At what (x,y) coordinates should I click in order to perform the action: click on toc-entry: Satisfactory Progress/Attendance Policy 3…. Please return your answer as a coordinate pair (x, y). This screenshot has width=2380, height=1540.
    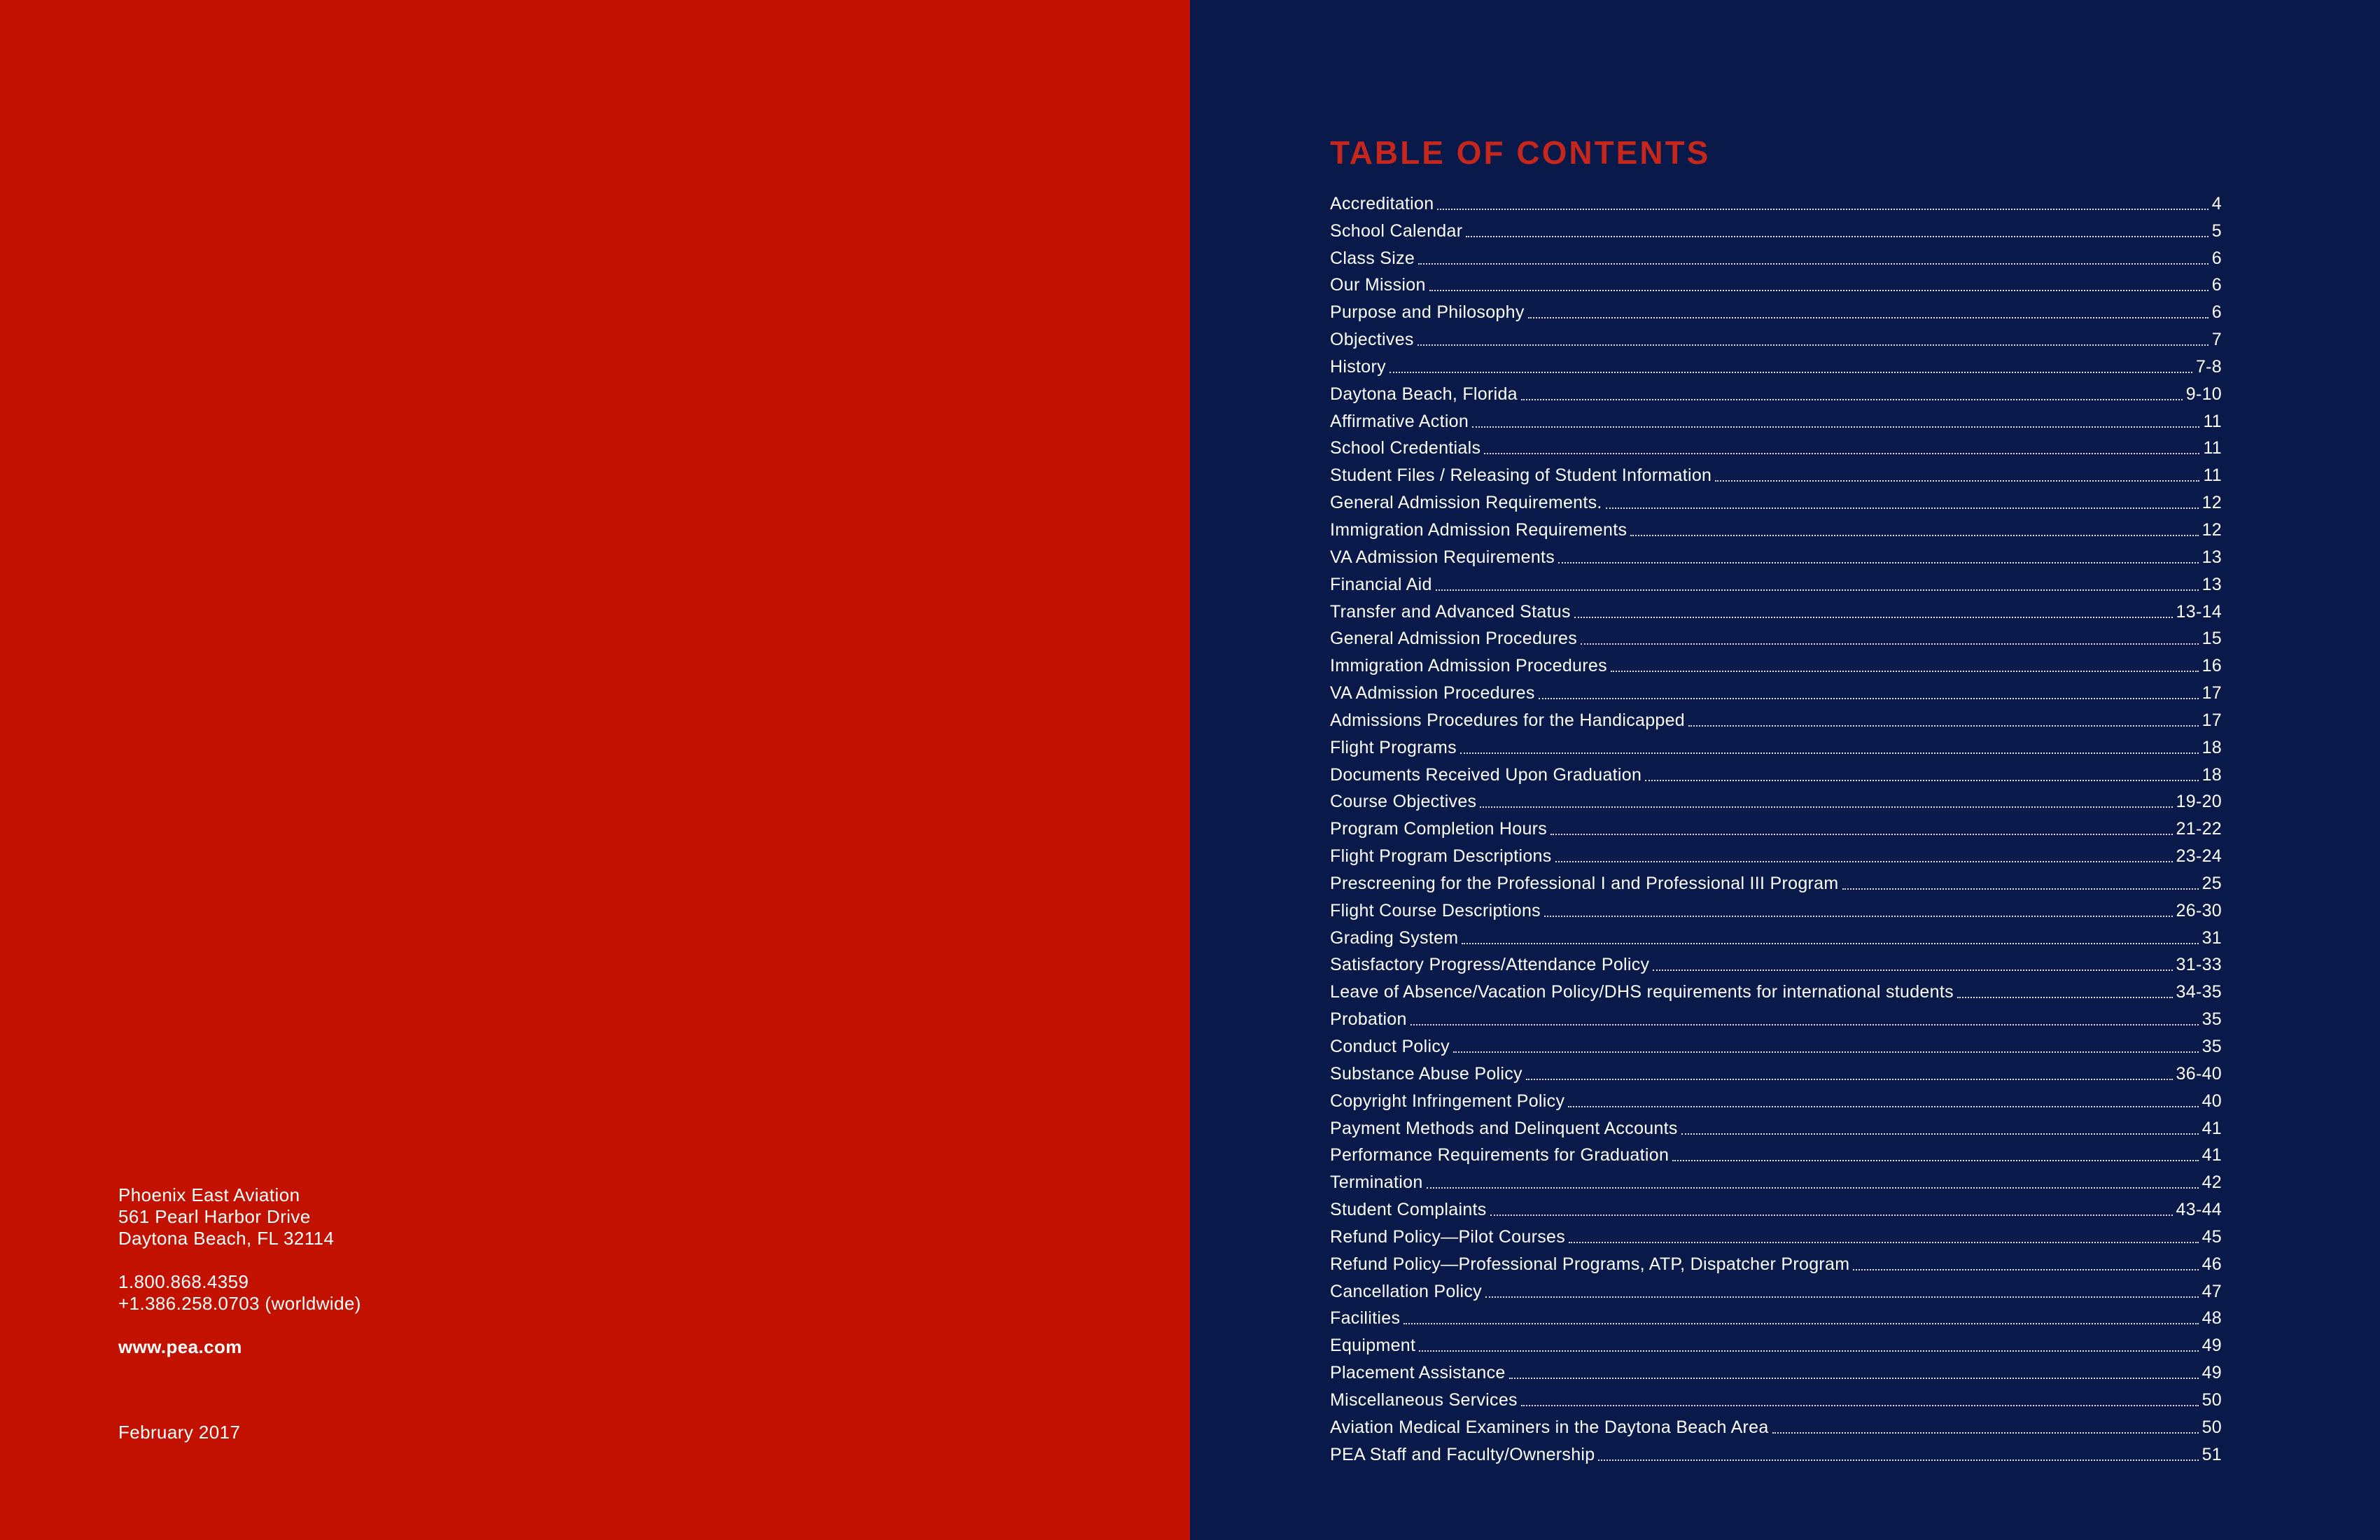
    Looking at the image, I should click on (1776, 965).